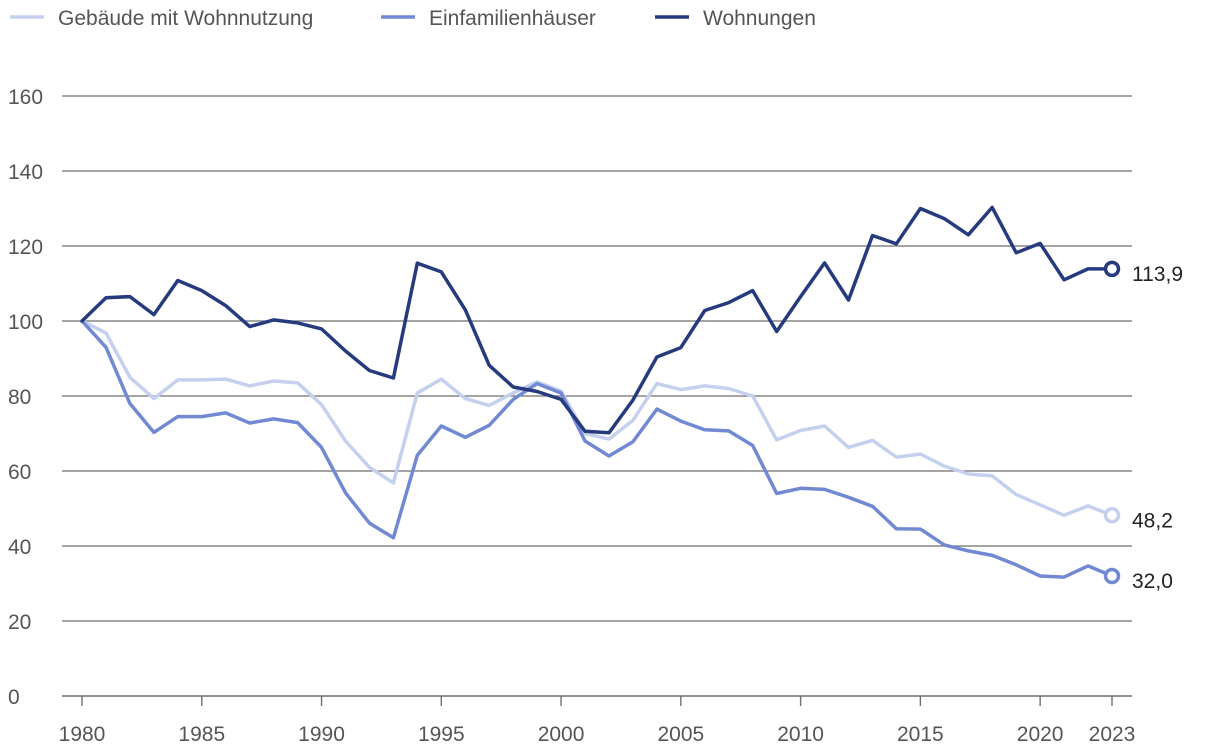 This screenshot has height=756, width=1220. Describe the element at coordinates (1143, 426) in the screenshot. I see `end-markers: 48,2 32,0 113,9` at that location.